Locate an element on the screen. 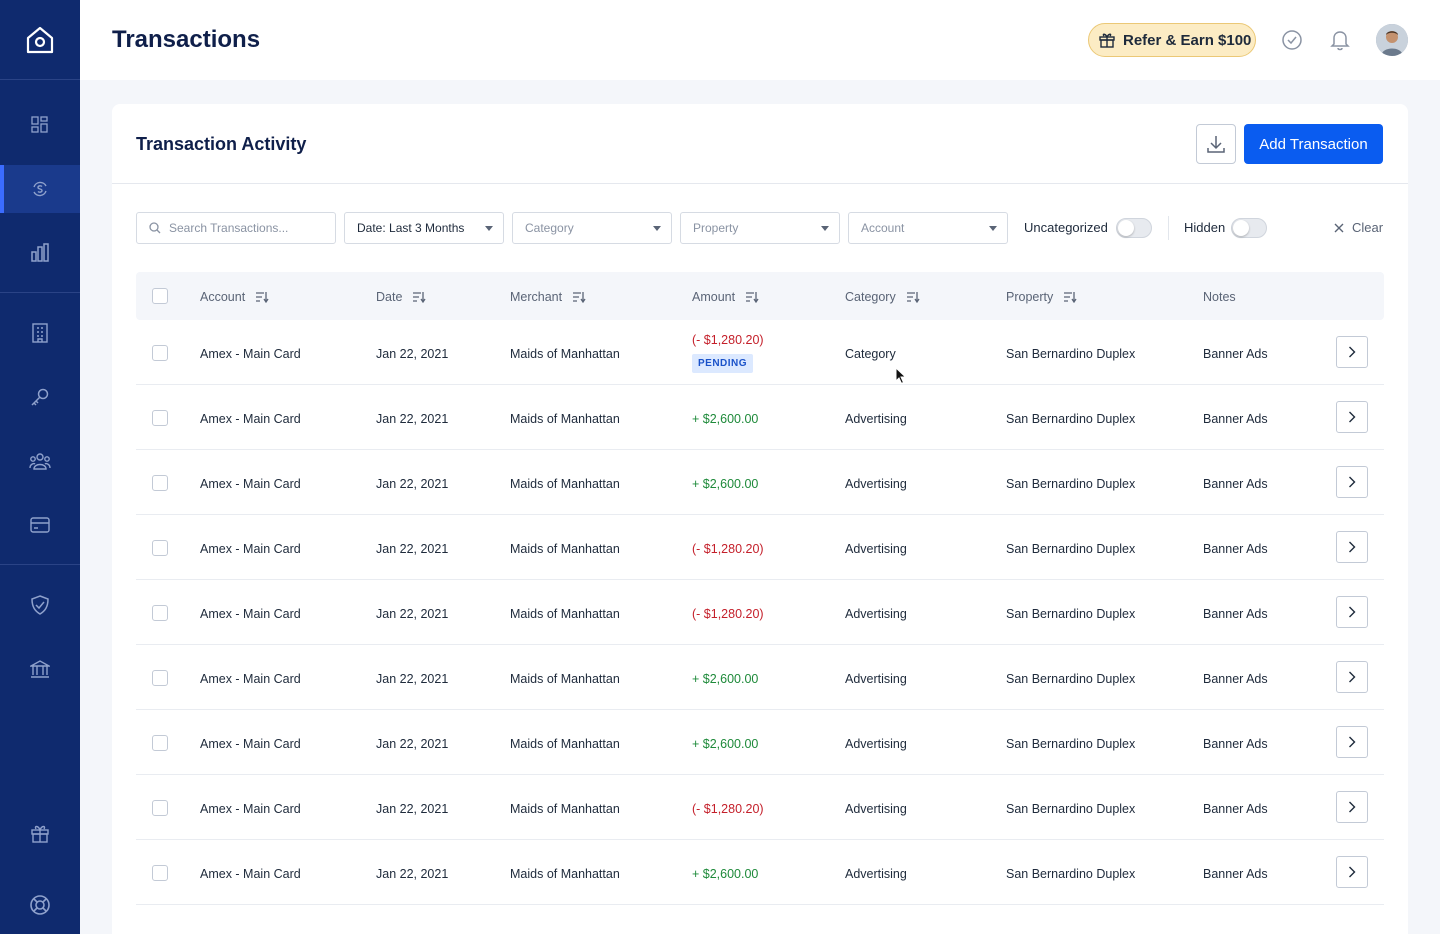  property-filter-select: Property is located at coordinates (760, 228).